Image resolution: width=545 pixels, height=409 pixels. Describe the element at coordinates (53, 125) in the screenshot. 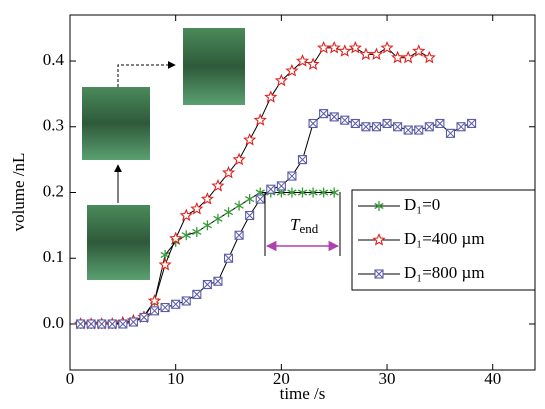

I see `y-tick-label: 0.3` at that location.